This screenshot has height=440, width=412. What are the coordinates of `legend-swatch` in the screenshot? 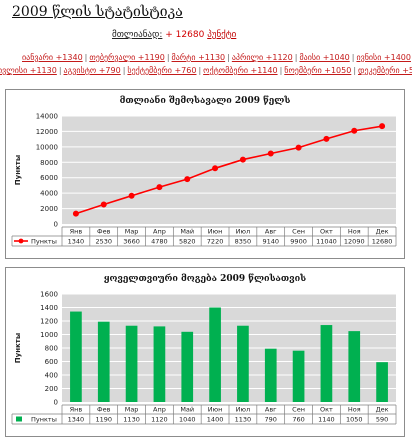 It's located at (19, 419).